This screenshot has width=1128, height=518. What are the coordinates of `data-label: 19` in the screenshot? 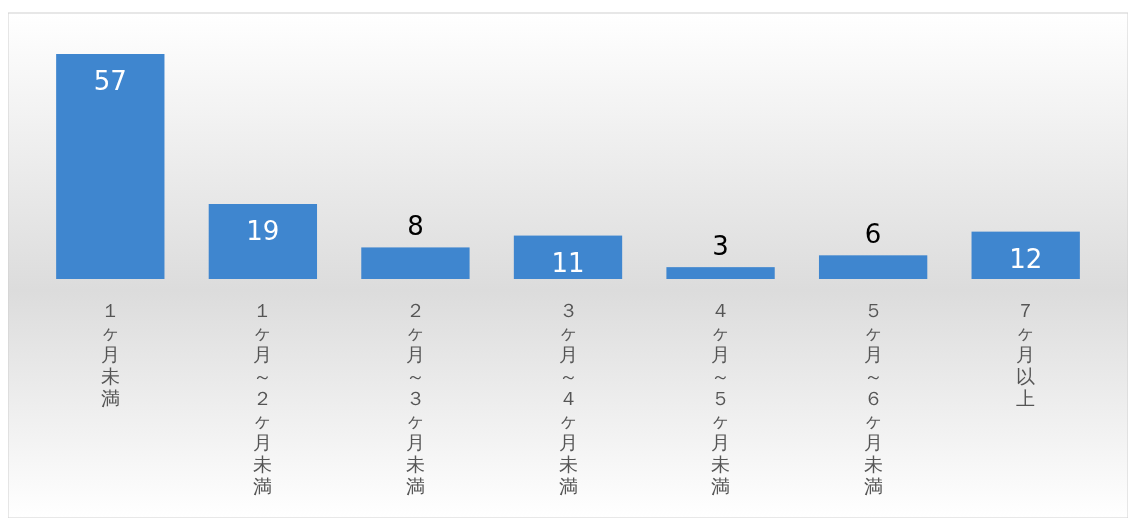 It's located at (263, 231).